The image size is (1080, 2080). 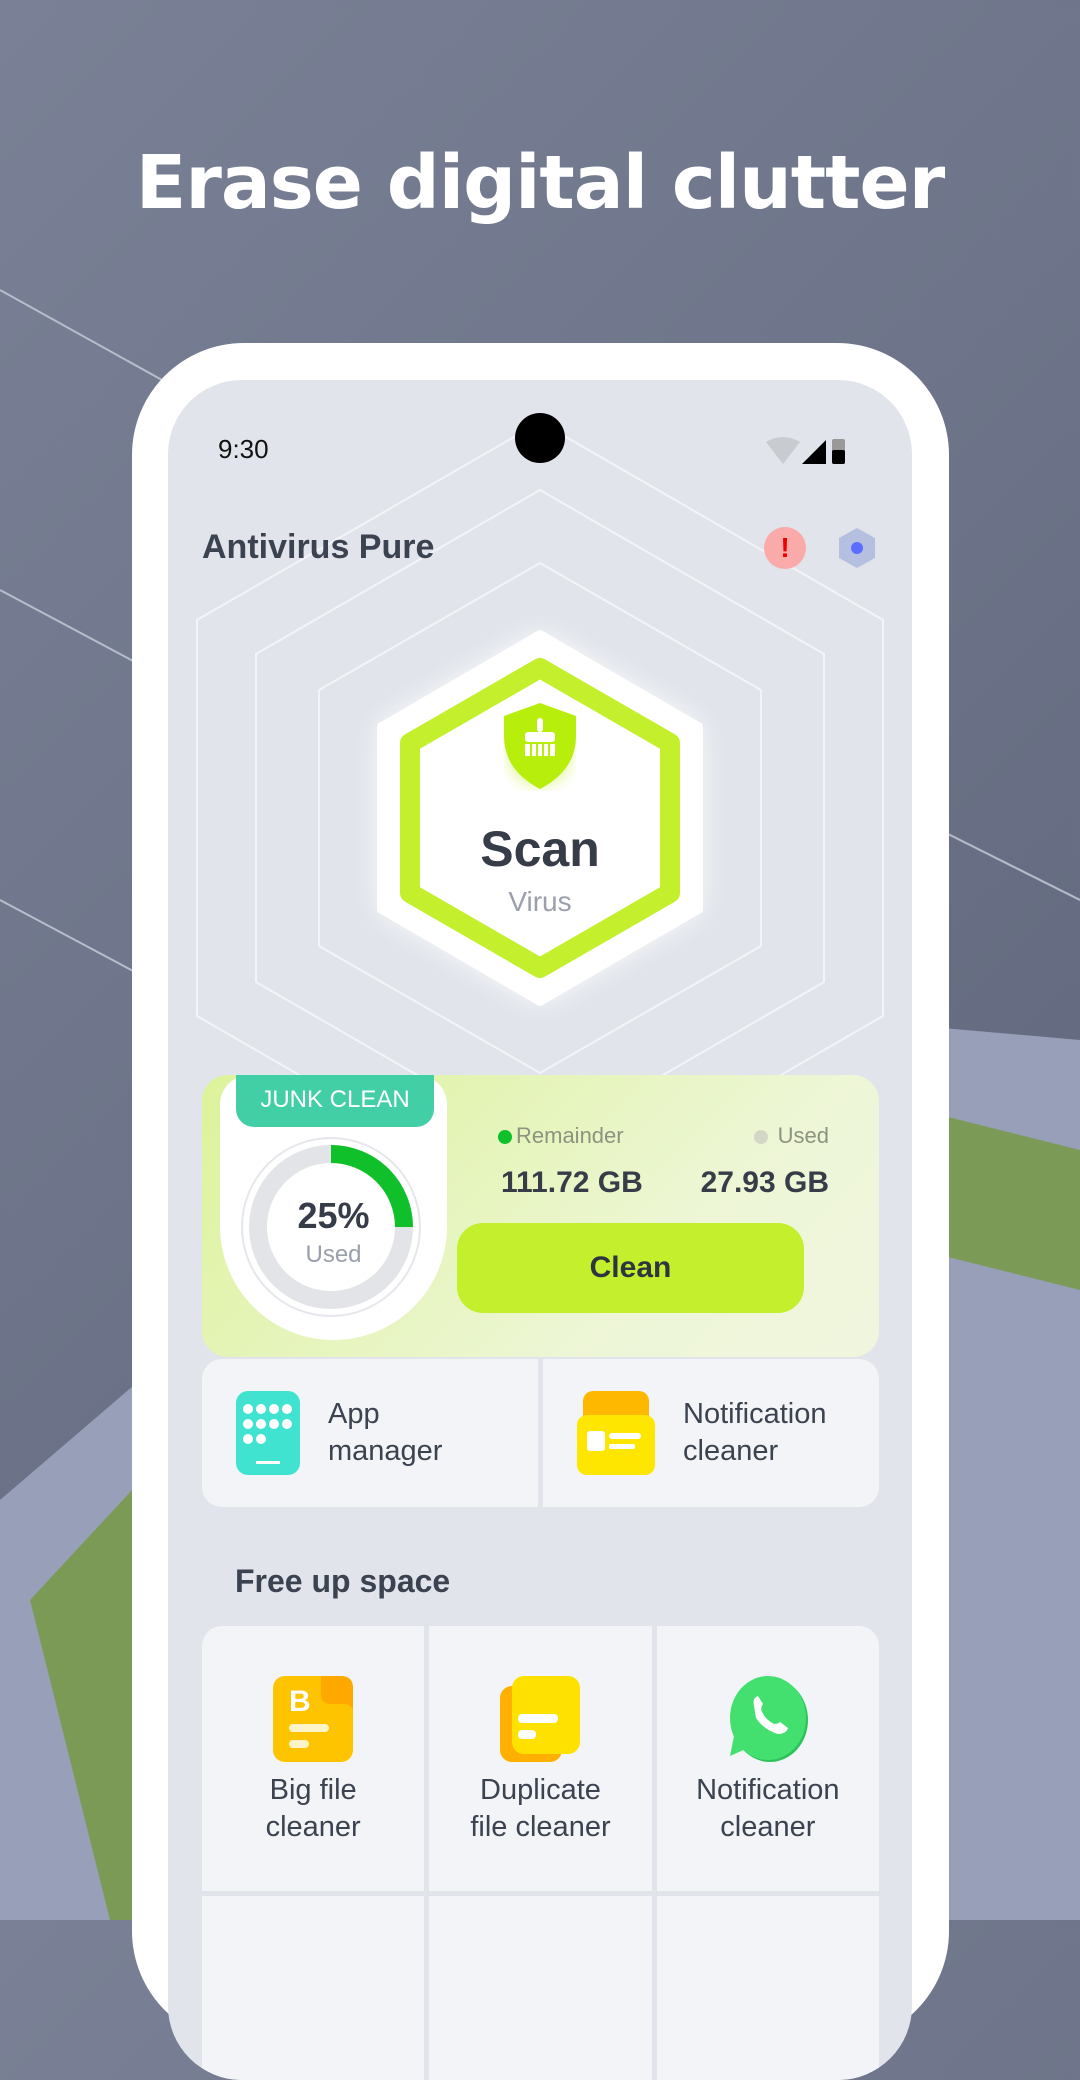 What do you see at coordinates (268, 1433) in the screenshot?
I see `app-grid-icon` at bounding box center [268, 1433].